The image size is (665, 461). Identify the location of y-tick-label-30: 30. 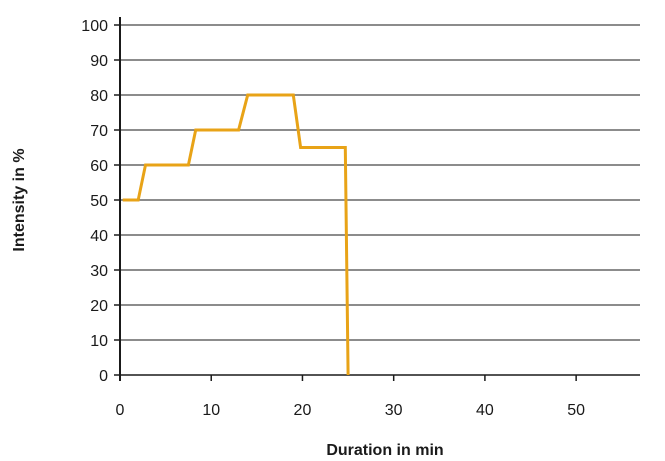
(99, 271).